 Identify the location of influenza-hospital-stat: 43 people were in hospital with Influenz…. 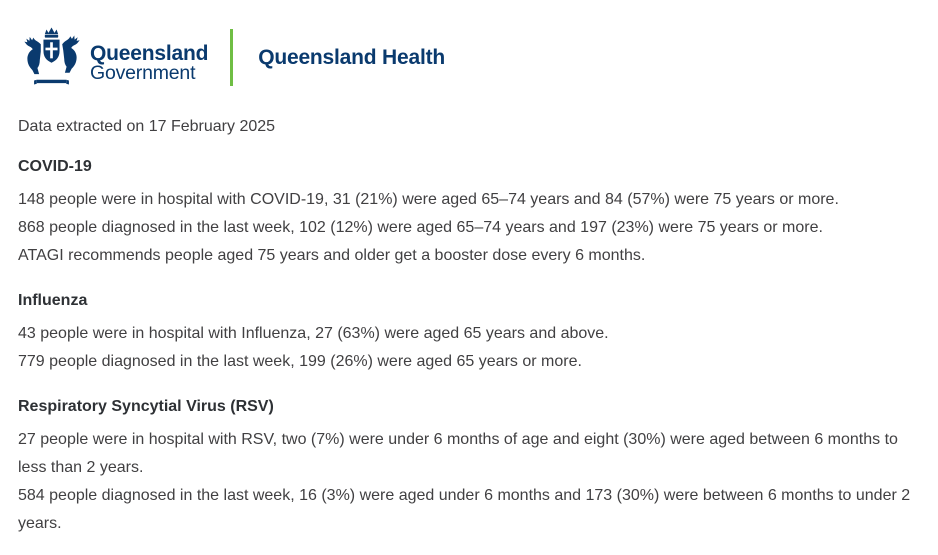
(313, 333).